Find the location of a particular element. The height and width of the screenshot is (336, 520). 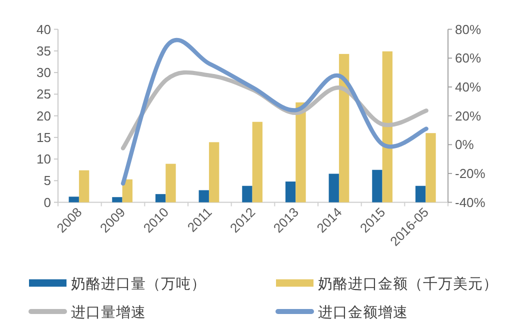

y-tick-label: 5 is located at coordinates (47, 180).